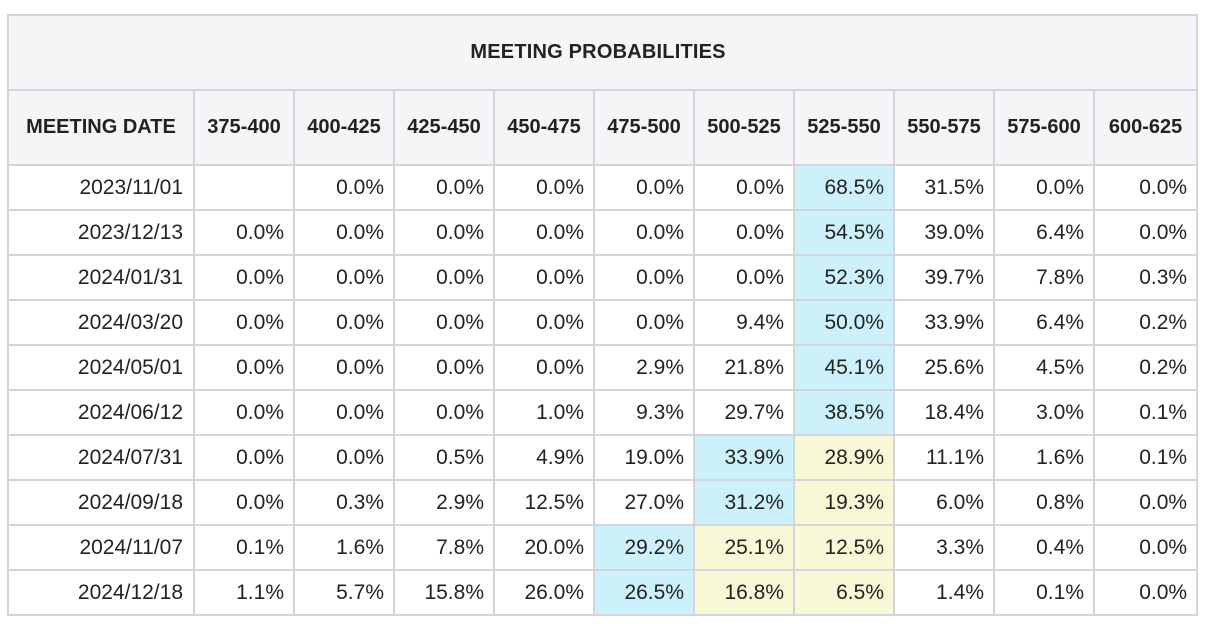  Describe the element at coordinates (844, 187) in the screenshot. I see `probability-cell: 68.5%` at that location.